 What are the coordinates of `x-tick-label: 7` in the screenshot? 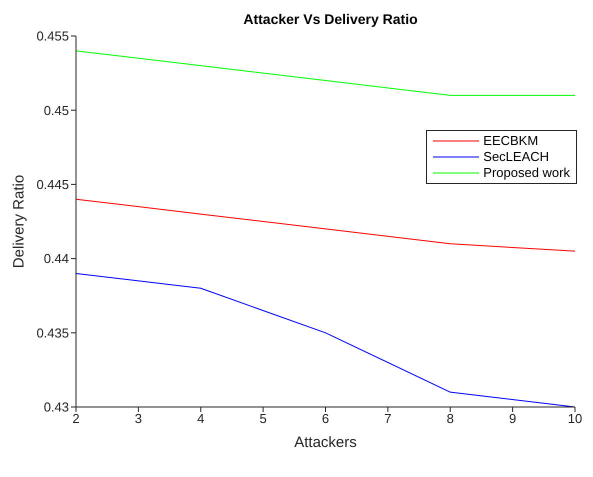 It's located at (388, 418).